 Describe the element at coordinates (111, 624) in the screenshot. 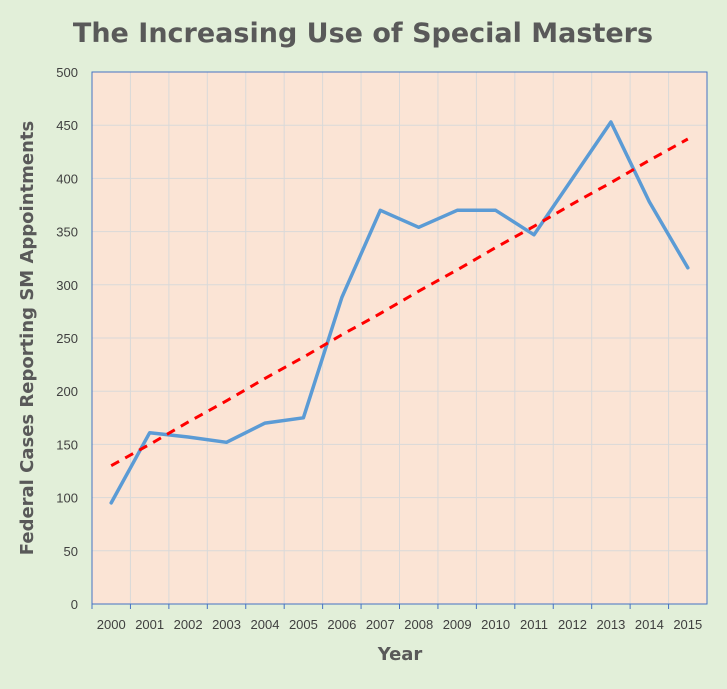

I see `x-tick-label: 2000` at that location.